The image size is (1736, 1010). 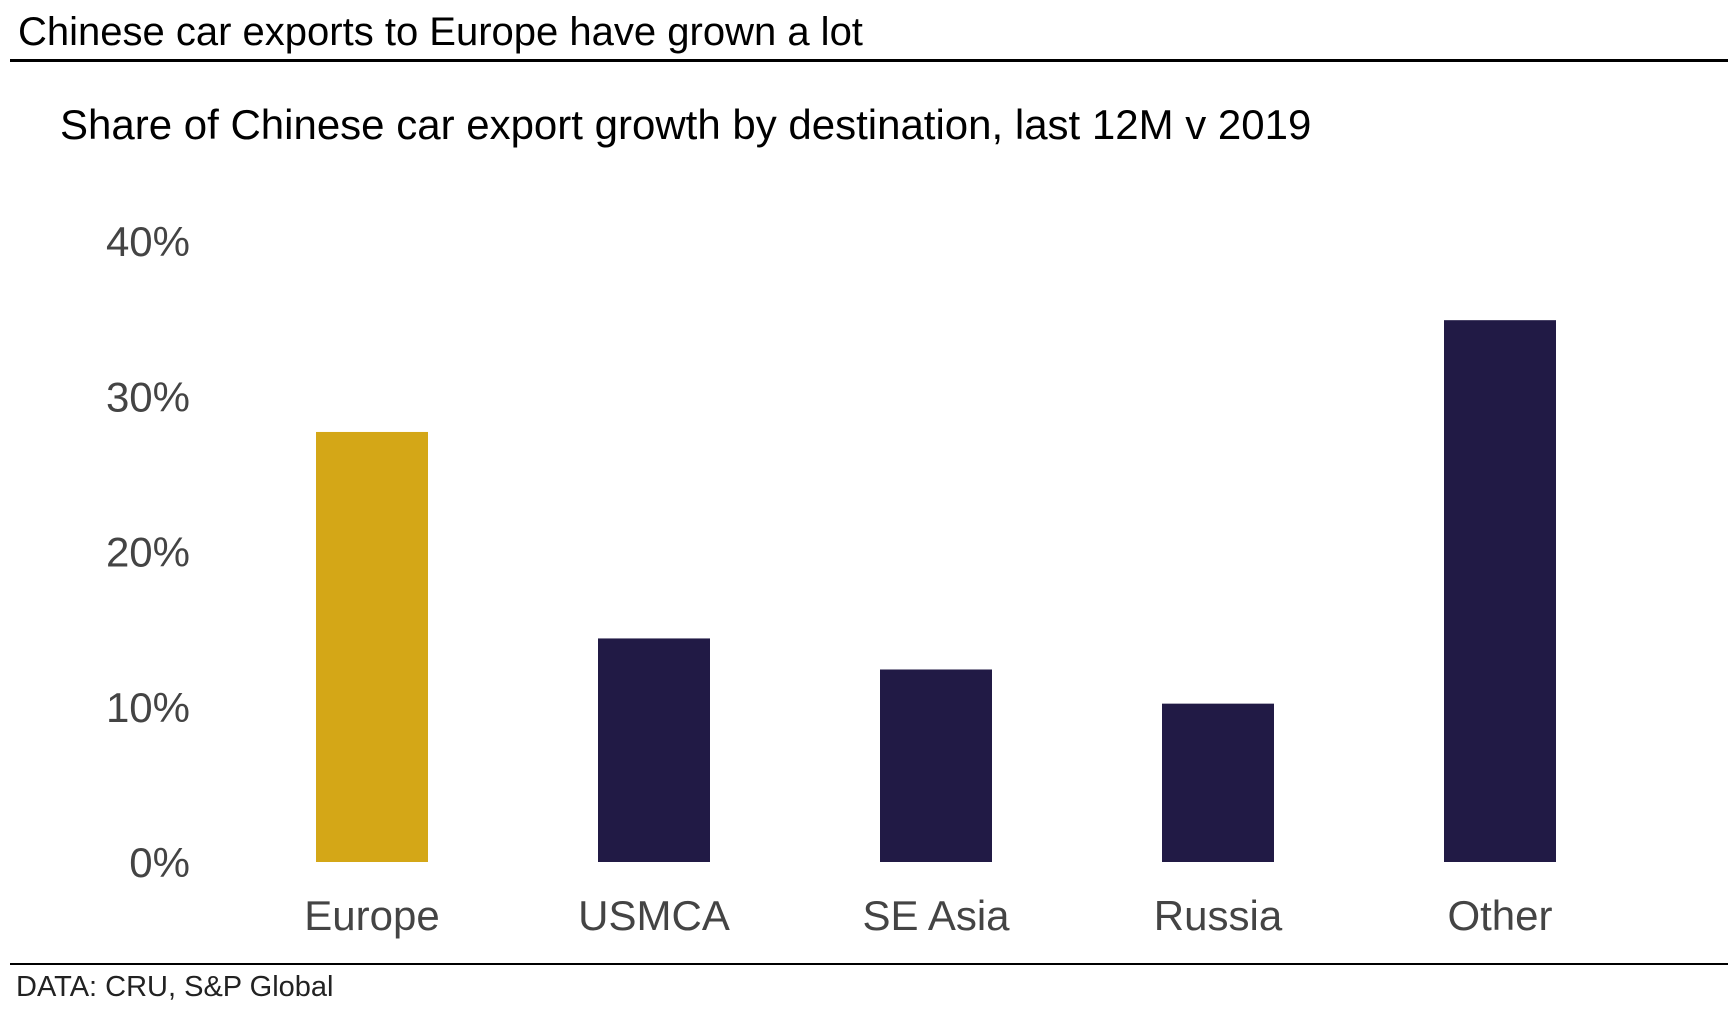 What do you see at coordinates (148, 707) in the screenshot?
I see `y-tick-label: 10%` at bounding box center [148, 707].